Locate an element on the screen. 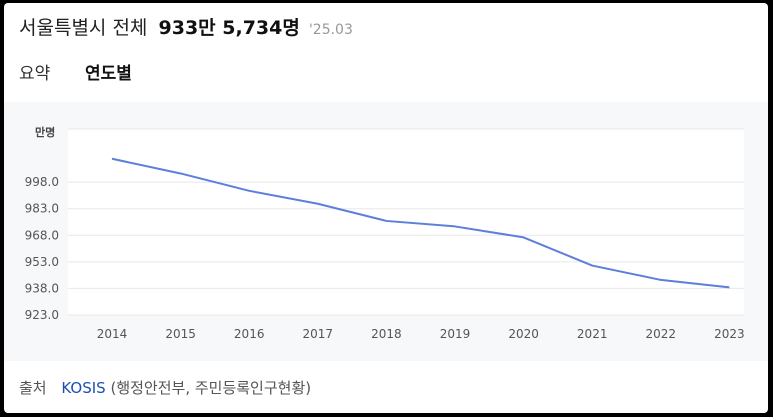 The height and width of the screenshot is (417, 773). y-tick-label: 938.0 is located at coordinates (42, 288).